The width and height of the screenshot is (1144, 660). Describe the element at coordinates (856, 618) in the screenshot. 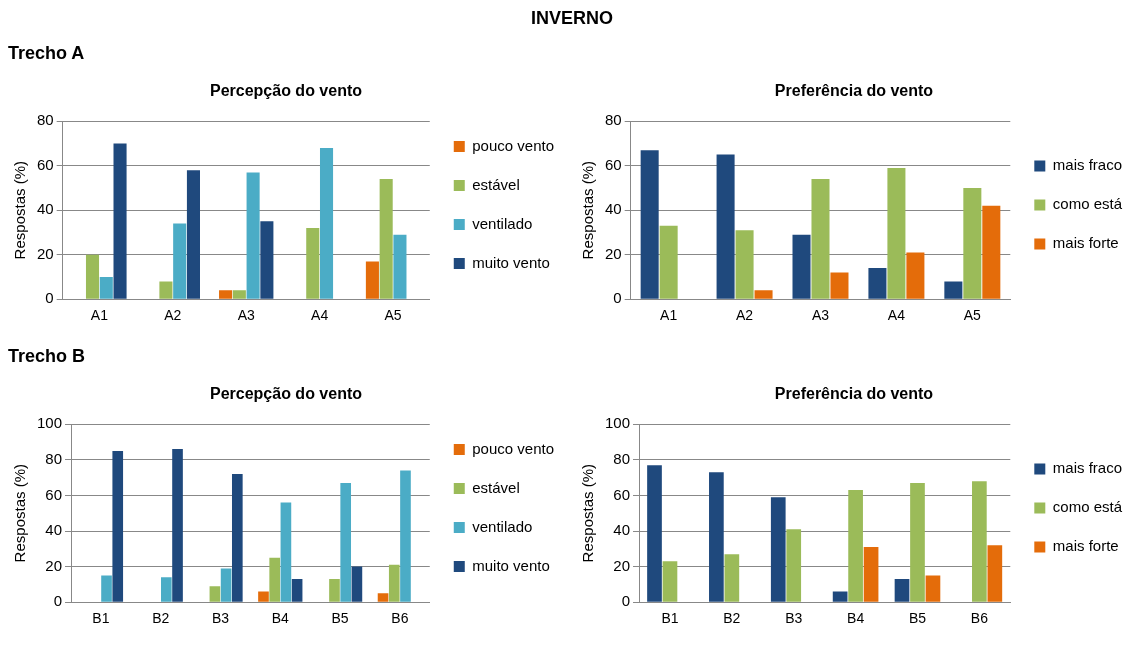

I see `x-tick-label: B4` at that location.